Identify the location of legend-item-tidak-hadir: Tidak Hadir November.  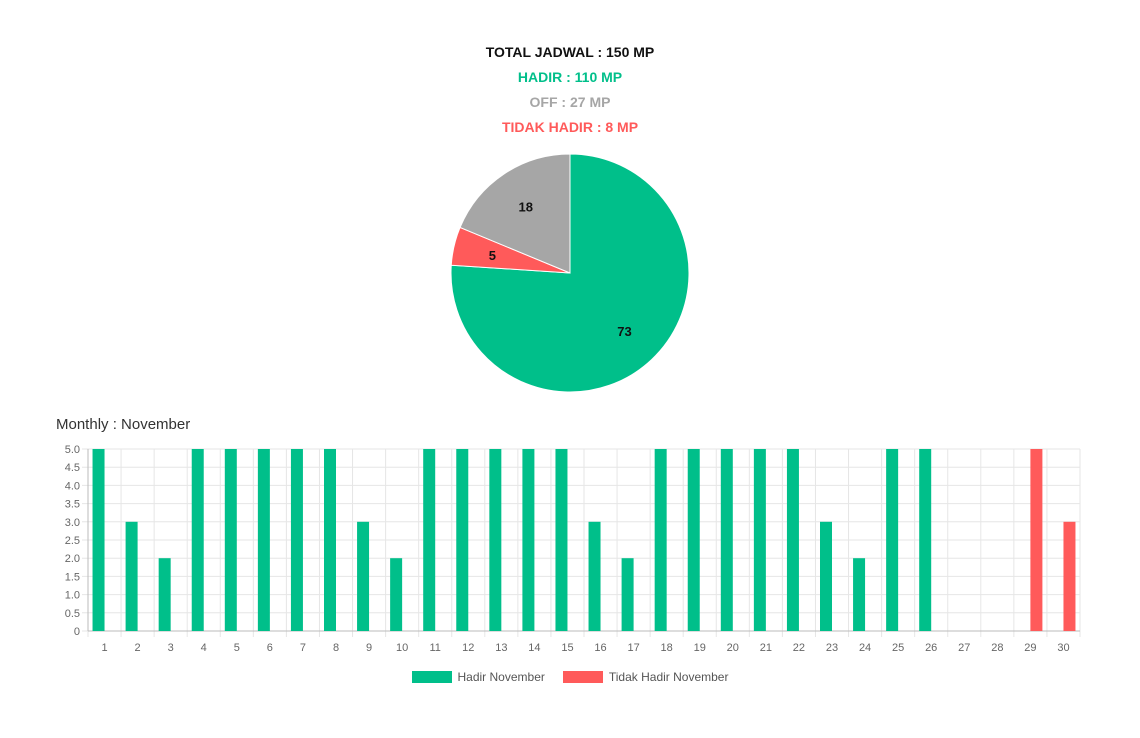
(645, 677).